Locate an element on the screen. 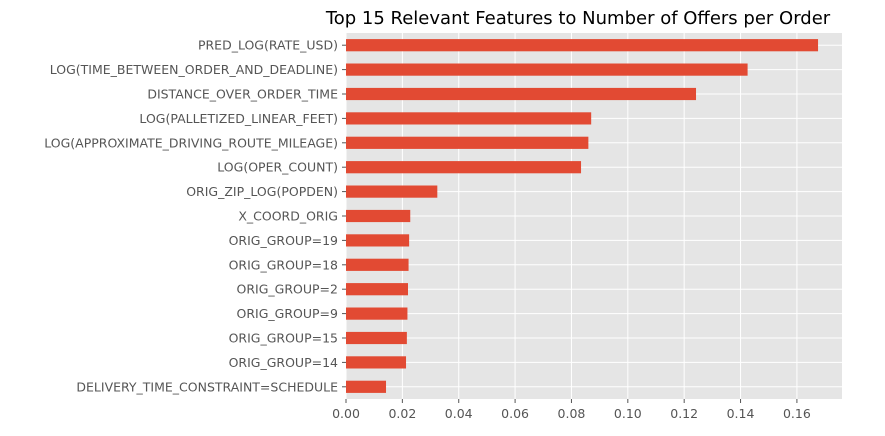  x-tick-label: 0.06 is located at coordinates (515, 413).